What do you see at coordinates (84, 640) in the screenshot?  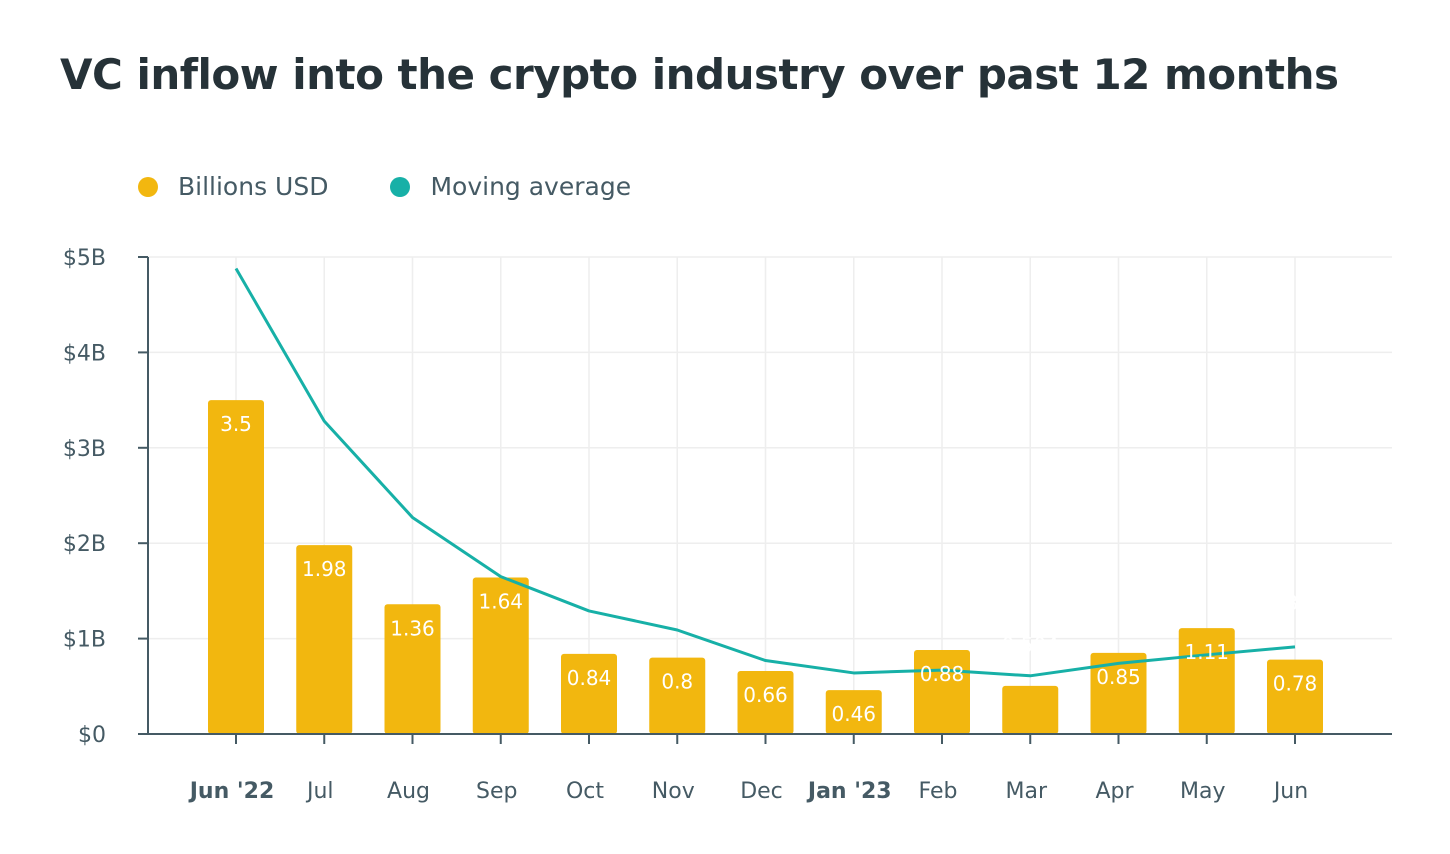 I see `y-tick-label: $1B` at bounding box center [84, 640].